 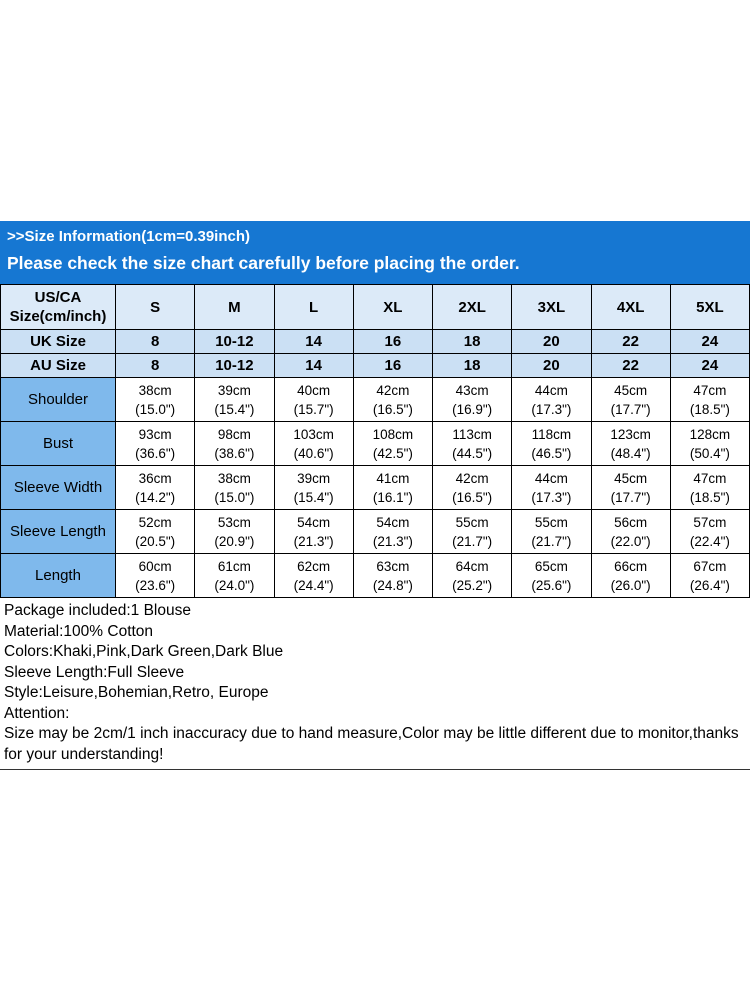 What do you see at coordinates (551, 575) in the screenshot?
I see `size-cell: 65cm (25.6")` at bounding box center [551, 575].